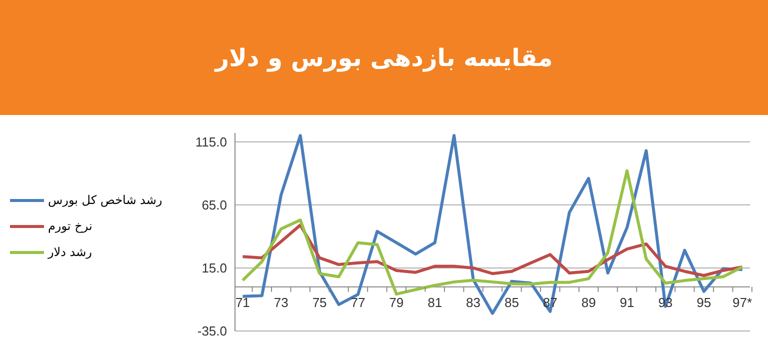 The height and width of the screenshot is (350, 768). I want to click on line-series, so click(492, 251).